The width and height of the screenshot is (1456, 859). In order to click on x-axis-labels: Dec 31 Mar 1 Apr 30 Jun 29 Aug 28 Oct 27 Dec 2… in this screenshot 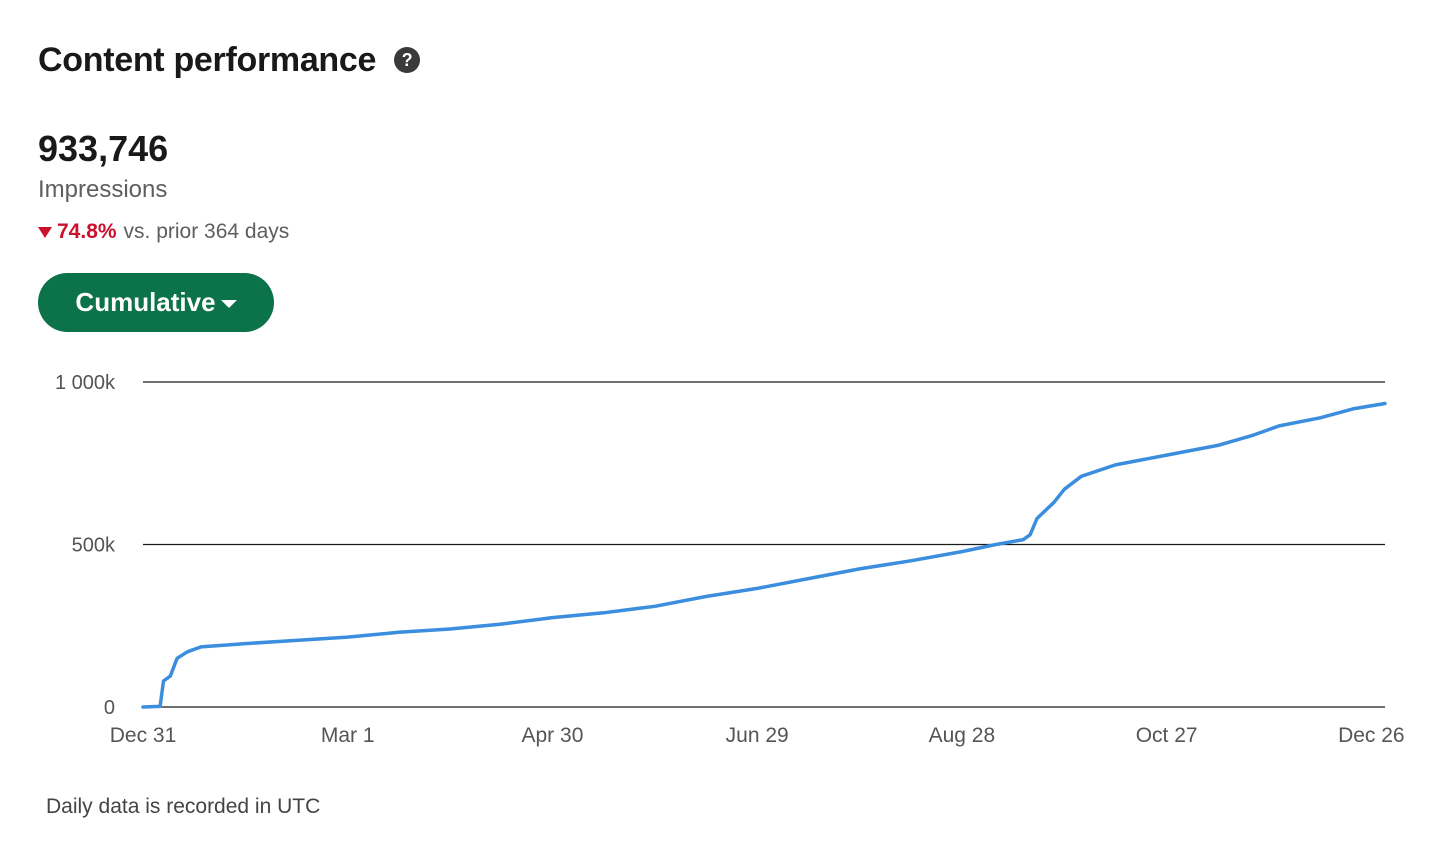, I will do `click(757, 735)`.